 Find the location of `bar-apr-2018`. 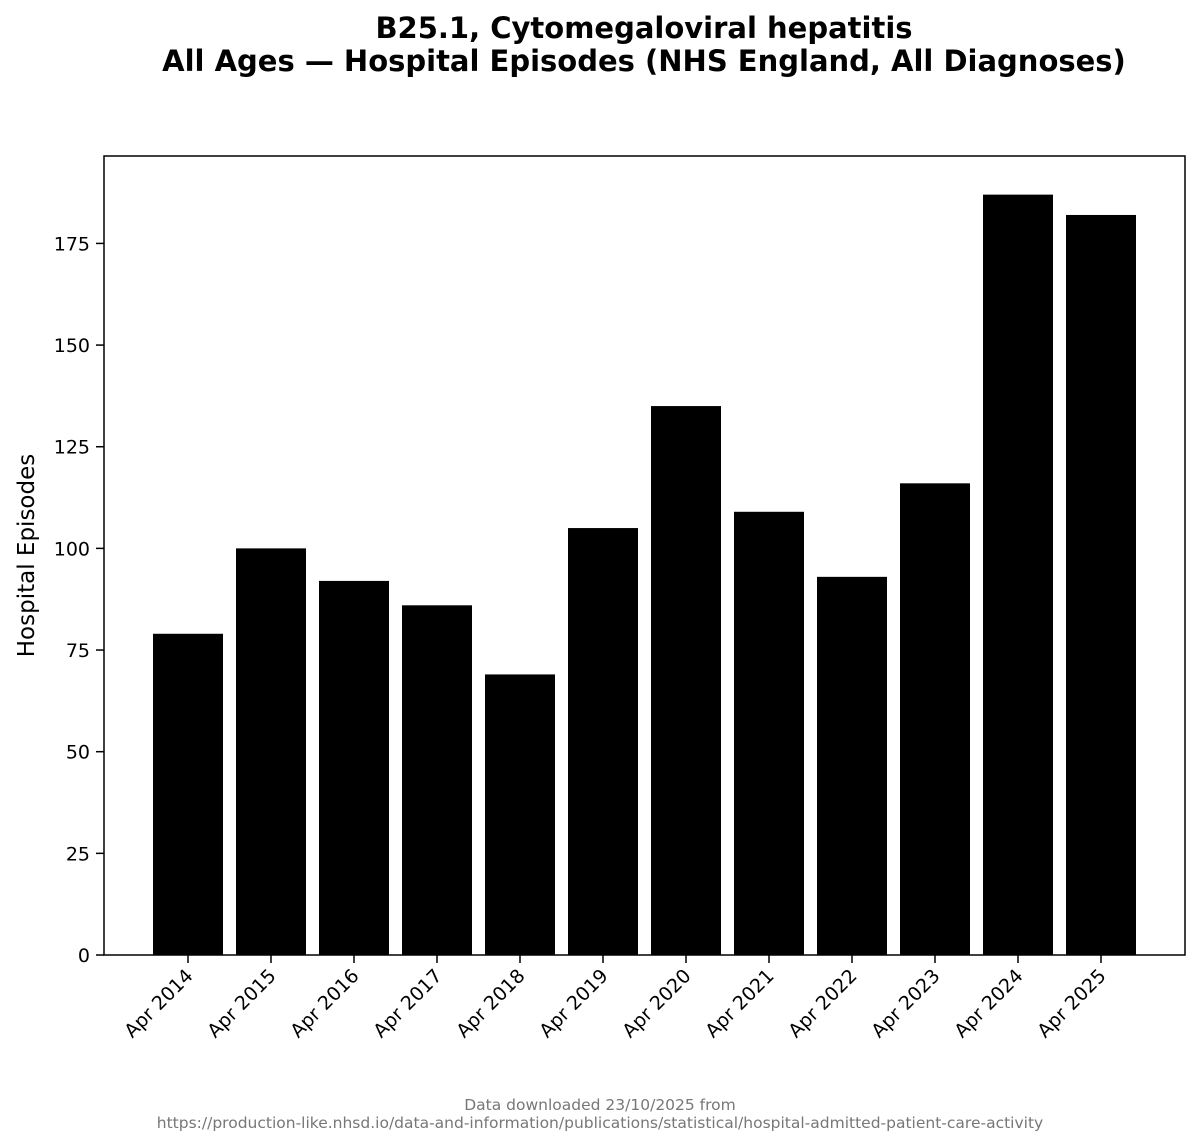

bar-apr-2018 is located at coordinates (520, 814).